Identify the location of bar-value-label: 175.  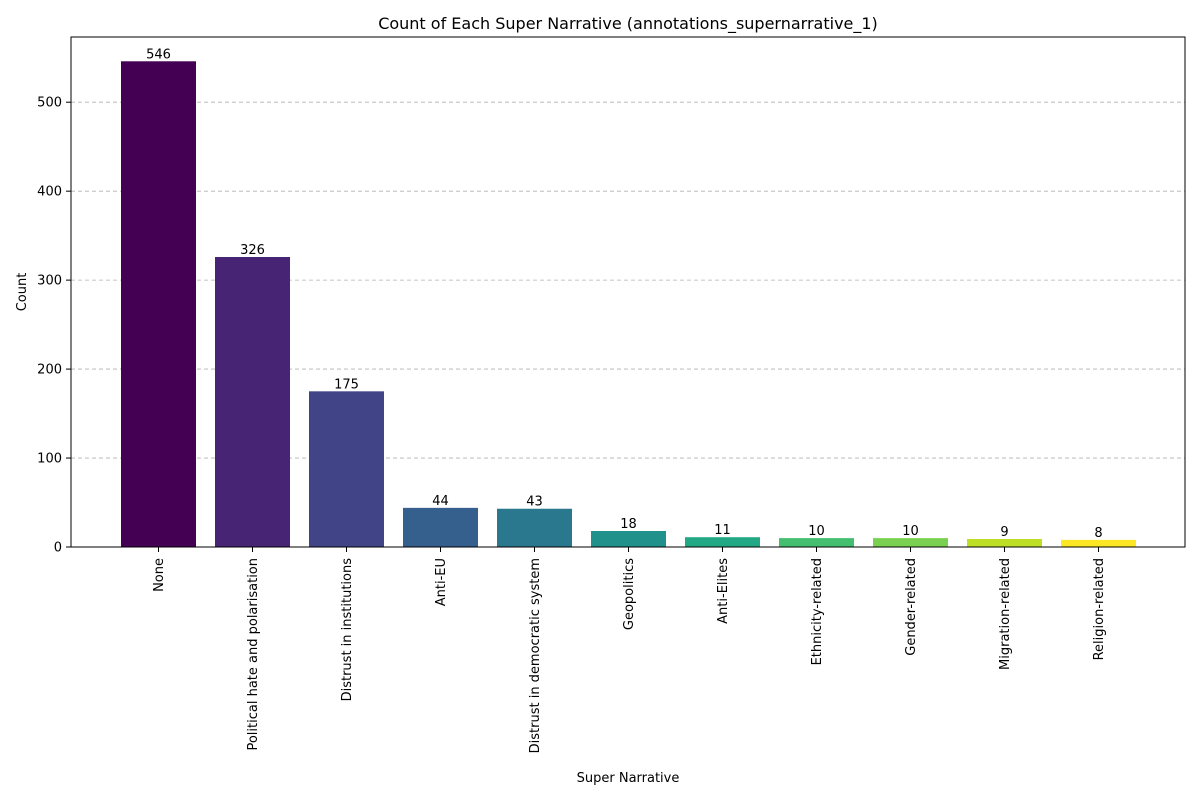
(346, 384).